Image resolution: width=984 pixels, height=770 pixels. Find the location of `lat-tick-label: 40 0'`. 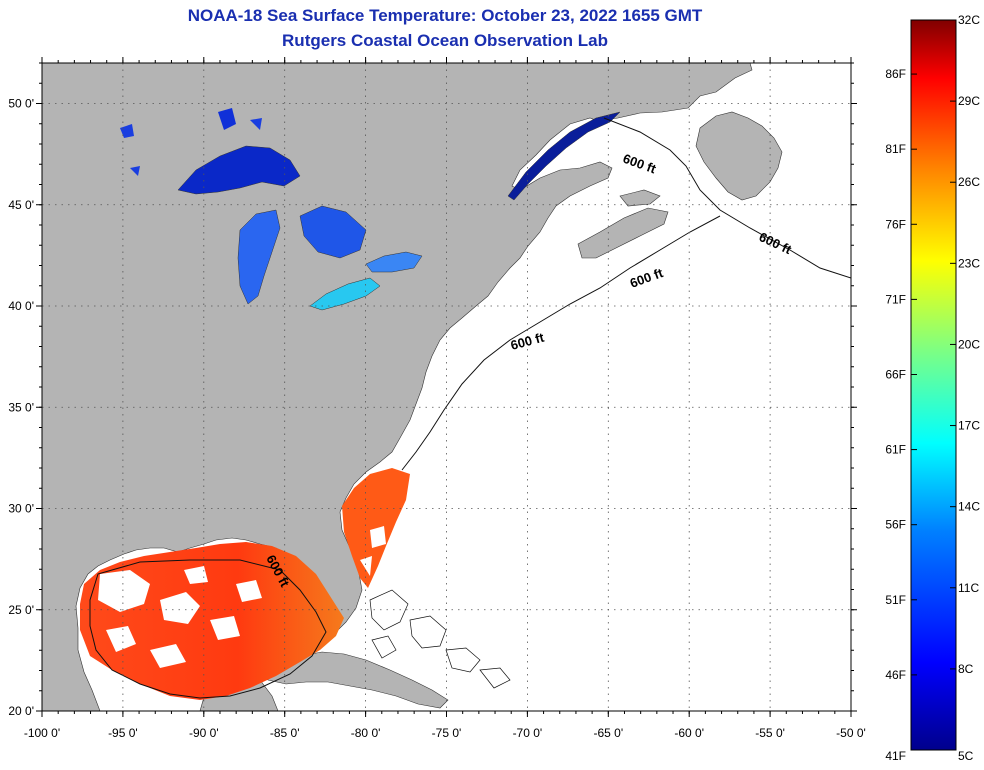

lat-tick-label: 40 0' is located at coordinates (21, 306).